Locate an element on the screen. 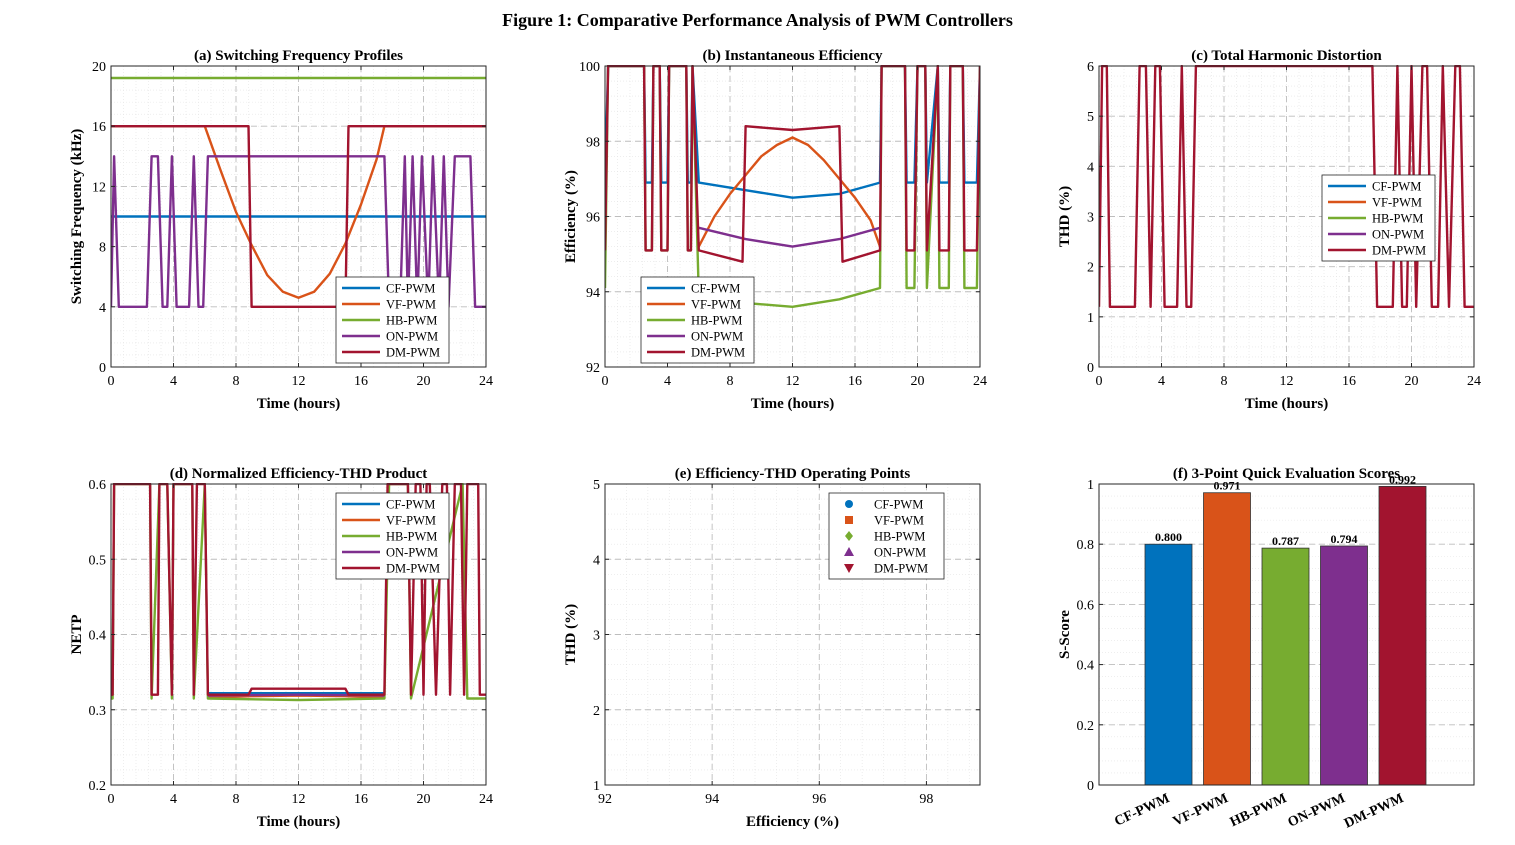  bar-value-label: 0.794 is located at coordinates (1344, 539).